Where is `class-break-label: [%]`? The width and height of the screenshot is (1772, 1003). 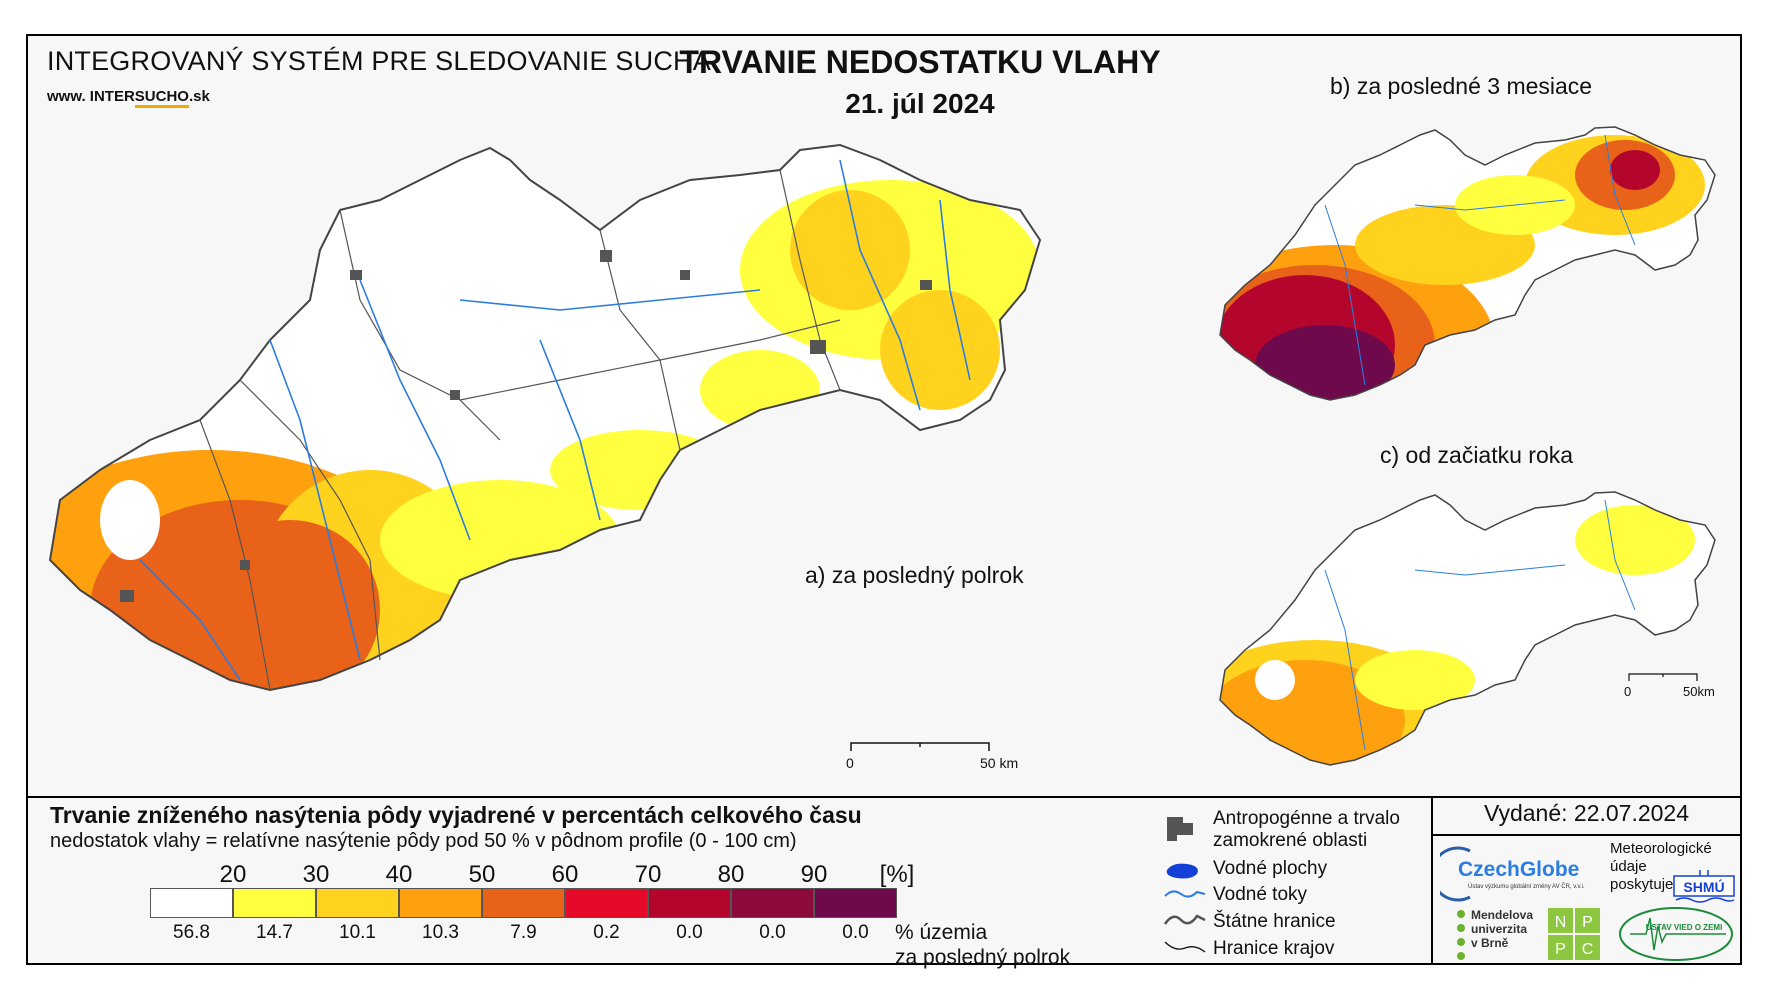 class-break-label: [%] is located at coordinates (897, 874).